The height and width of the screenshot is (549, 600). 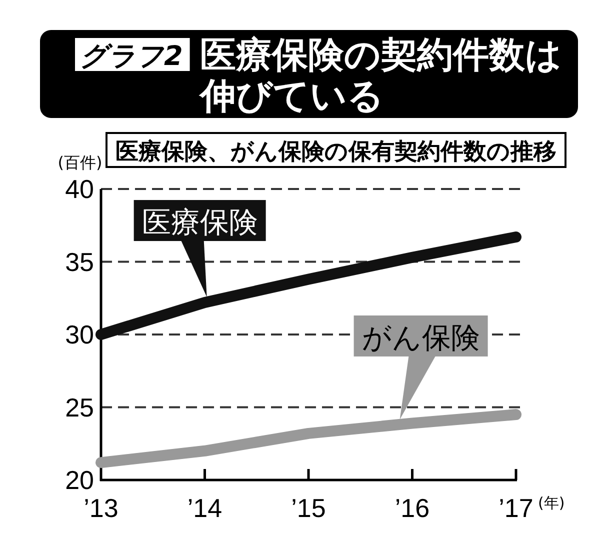 What do you see at coordinates (551, 503) in the screenshot?
I see `x-axis-title: (年)` at bounding box center [551, 503].